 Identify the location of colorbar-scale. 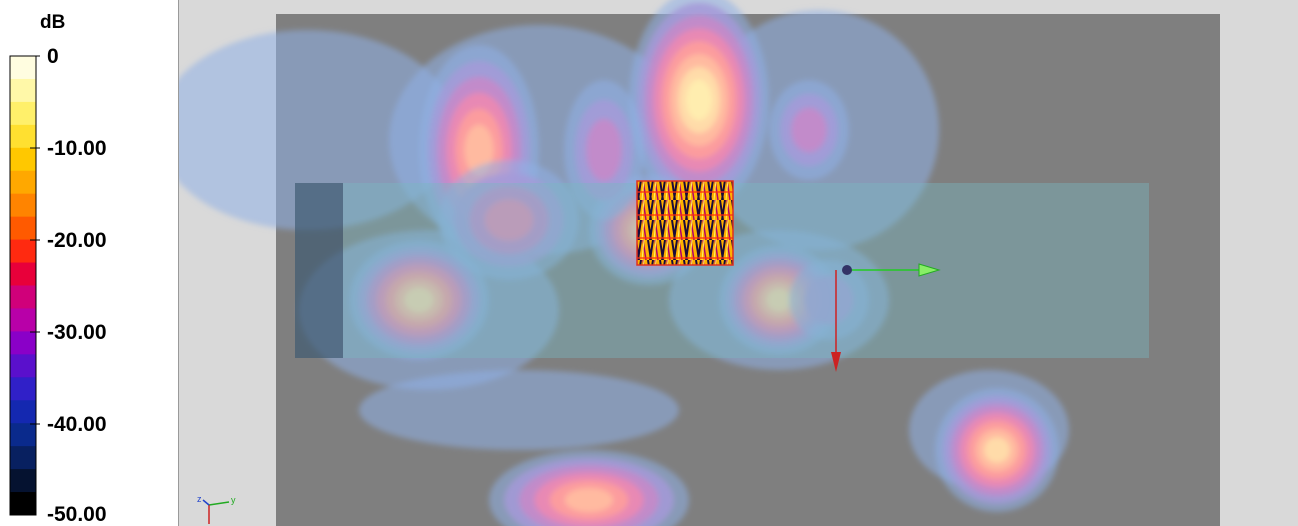
(24, 285).